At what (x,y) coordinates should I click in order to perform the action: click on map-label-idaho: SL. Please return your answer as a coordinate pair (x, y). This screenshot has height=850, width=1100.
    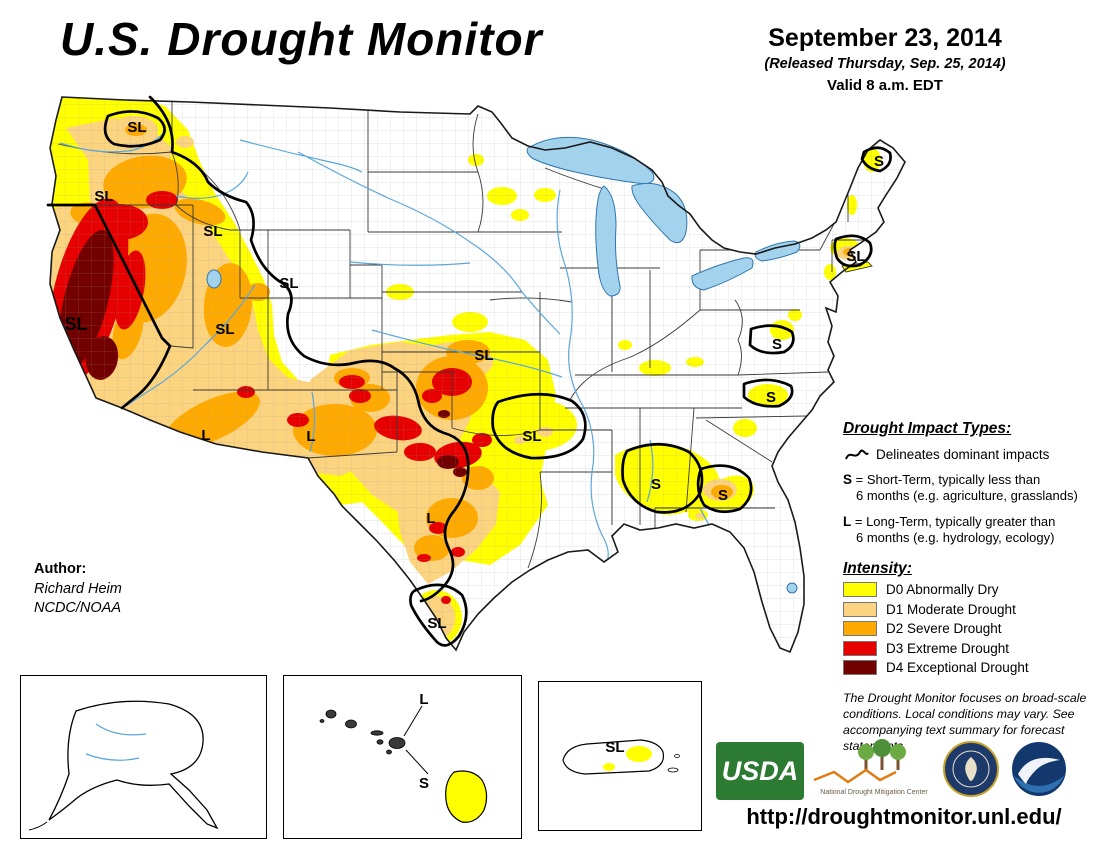
    Looking at the image, I should click on (212, 231).